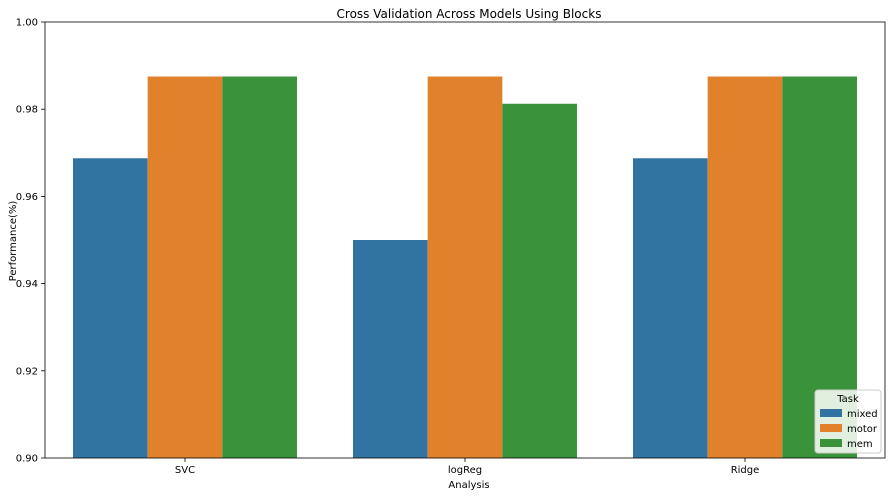 The image size is (894, 496). What do you see at coordinates (831, 413) in the screenshot?
I see `legend-swatch-mixed` at bounding box center [831, 413].